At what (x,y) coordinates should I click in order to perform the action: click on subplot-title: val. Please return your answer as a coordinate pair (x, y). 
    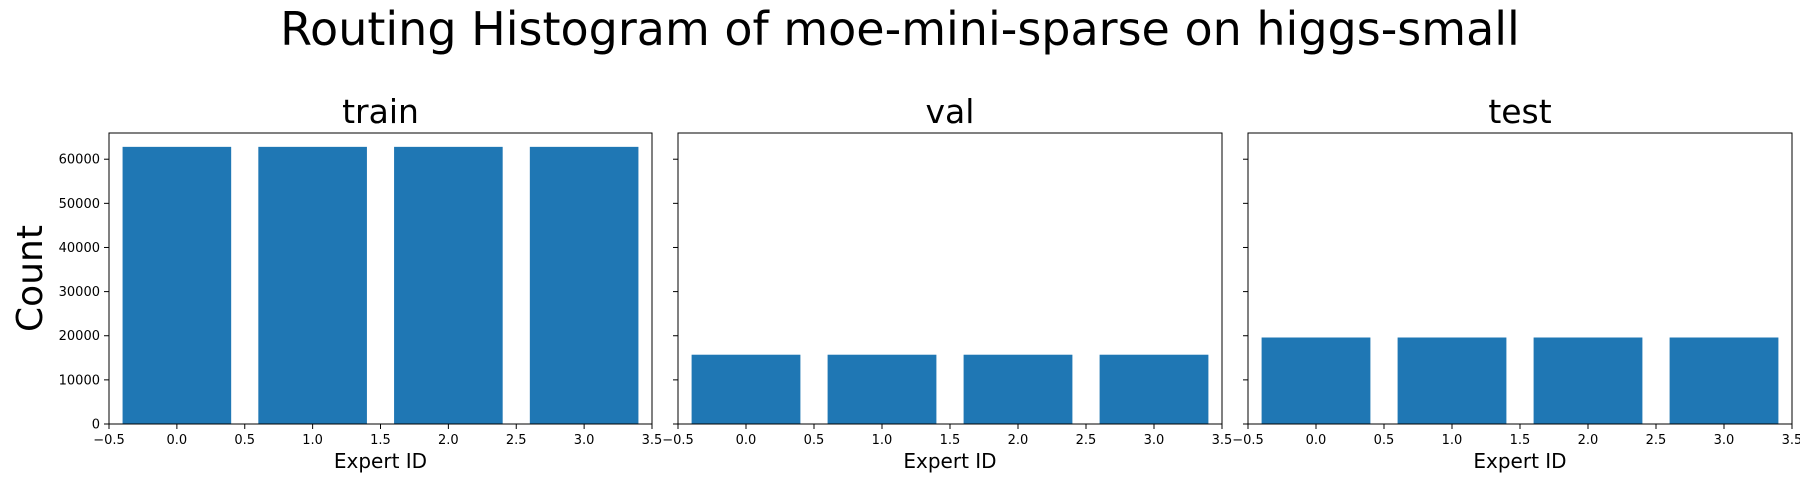
    Looking at the image, I should click on (950, 111).